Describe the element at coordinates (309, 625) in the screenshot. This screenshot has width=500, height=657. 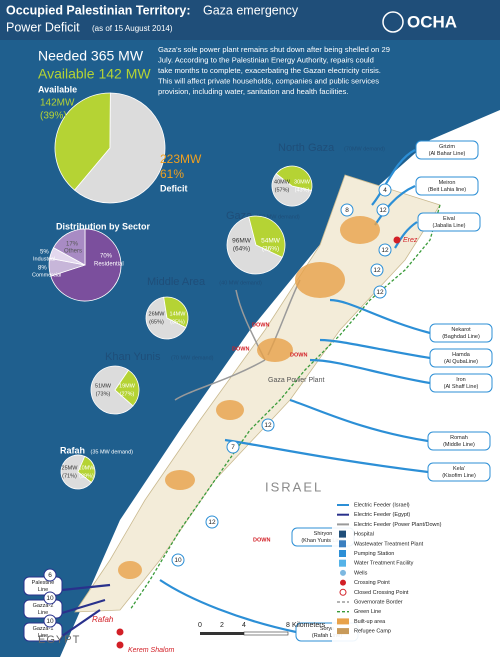
I see `scale-unit: Kilometers` at that location.